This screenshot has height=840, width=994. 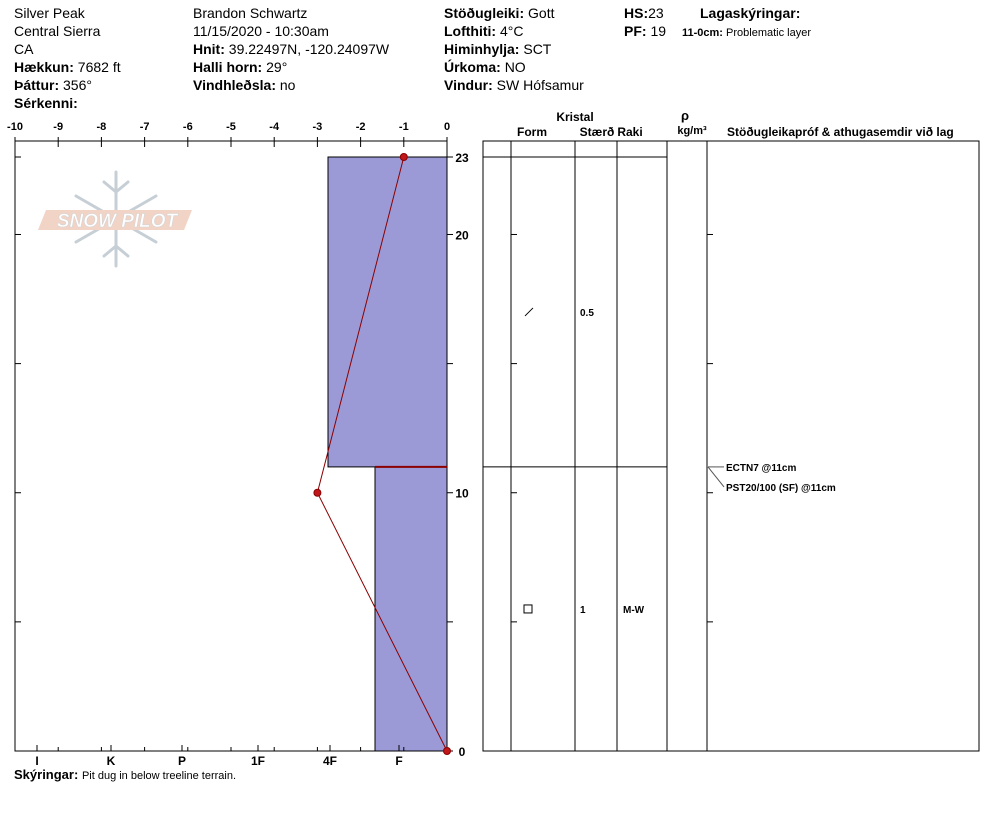 What do you see at coordinates (472, 67) in the screenshot?
I see `precip-label: Úrkoma:` at bounding box center [472, 67].